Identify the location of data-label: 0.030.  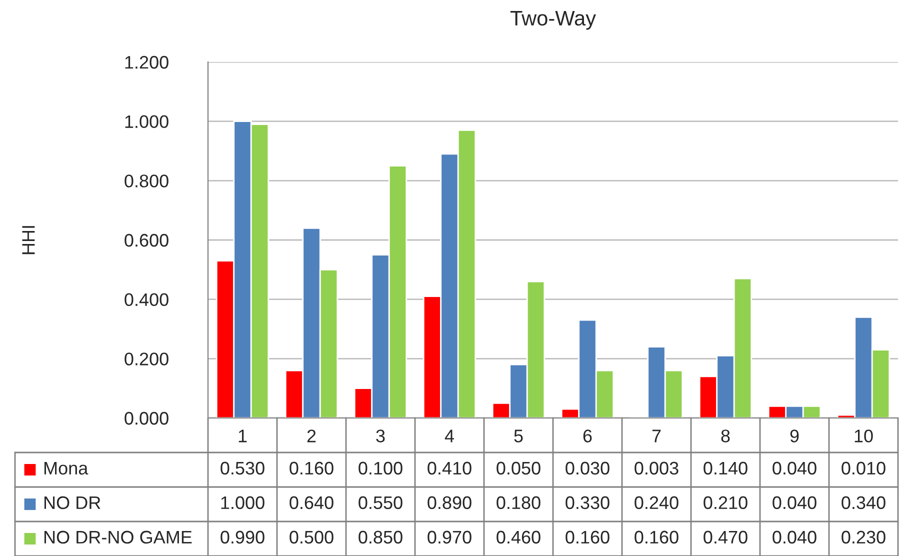
(588, 468).